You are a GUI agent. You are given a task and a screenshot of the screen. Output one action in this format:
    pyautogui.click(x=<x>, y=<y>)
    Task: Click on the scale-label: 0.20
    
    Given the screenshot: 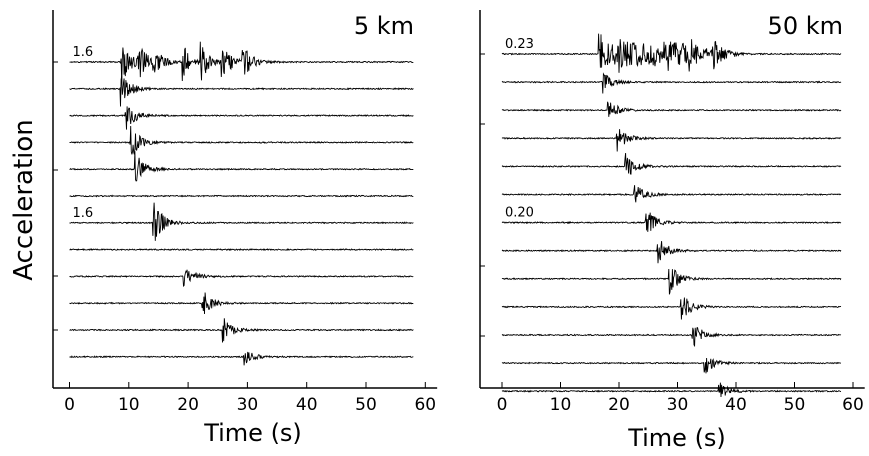 What is the action you would take?
    pyautogui.click(x=519, y=213)
    